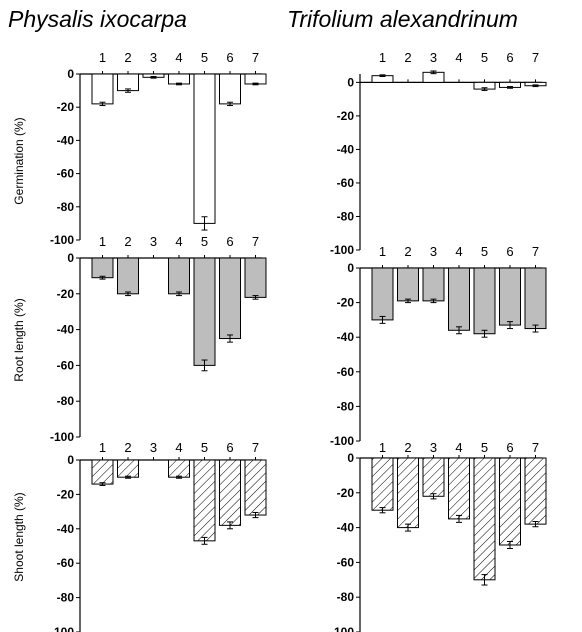 Image resolution: width=582 pixels, height=632 pixels. Describe the element at coordinates (438, 536) in the screenshot. I see `panel-shoot-trifolium: 0 -20 -40 -60 -80 -100 1 2 3 4 5 6 7` at that location.